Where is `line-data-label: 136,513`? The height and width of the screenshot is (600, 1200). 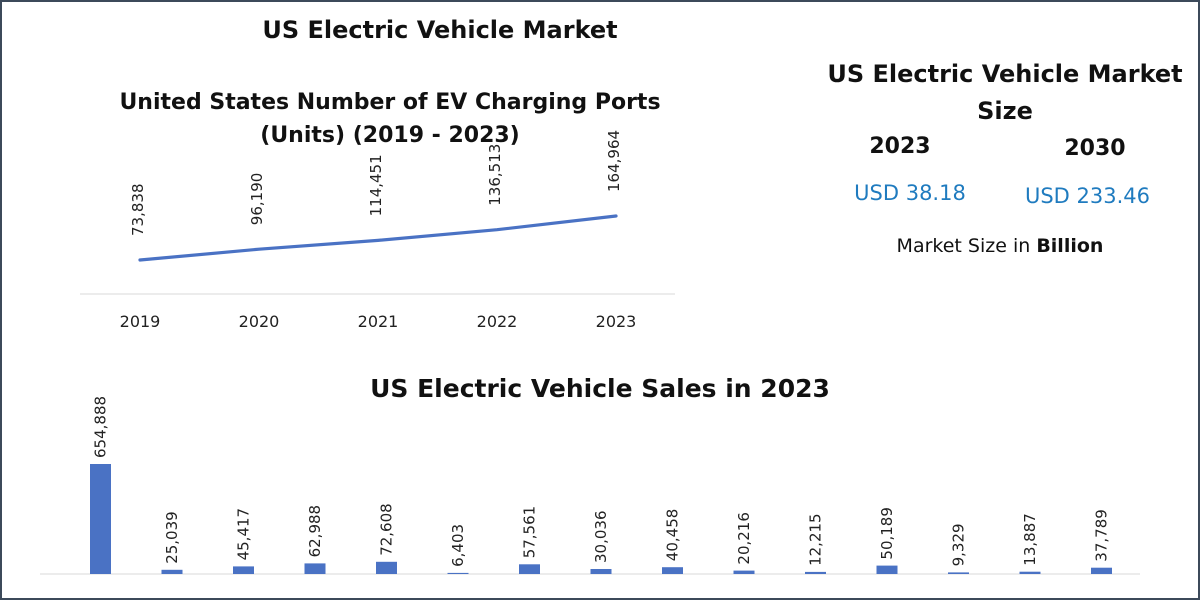 line-data-label: 136,513 is located at coordinates (495, 175).